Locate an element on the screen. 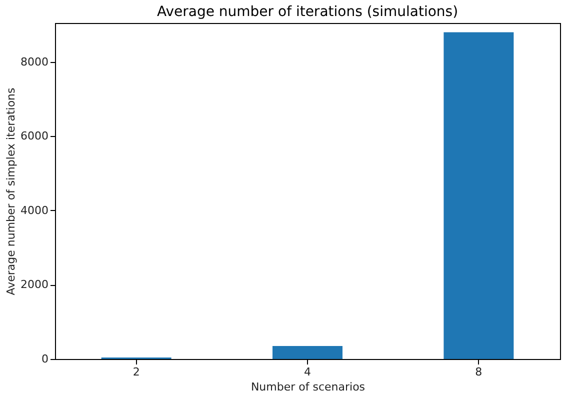 The width and height of the screenshot is (578, 411). y-tick-label: 8000 is located at coordinates (34, 61).